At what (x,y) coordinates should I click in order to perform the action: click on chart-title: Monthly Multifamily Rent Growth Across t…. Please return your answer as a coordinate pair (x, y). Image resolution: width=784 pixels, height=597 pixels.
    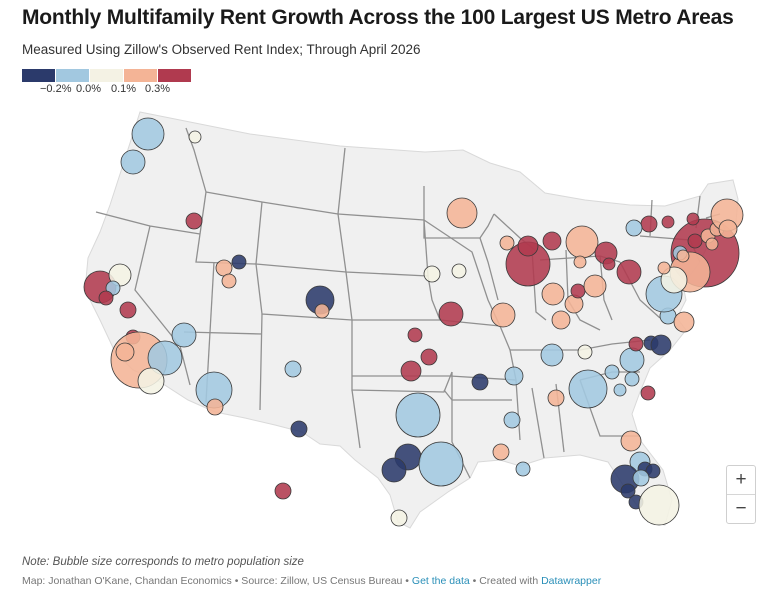
    Looking at the image, I should click on (378, 17).